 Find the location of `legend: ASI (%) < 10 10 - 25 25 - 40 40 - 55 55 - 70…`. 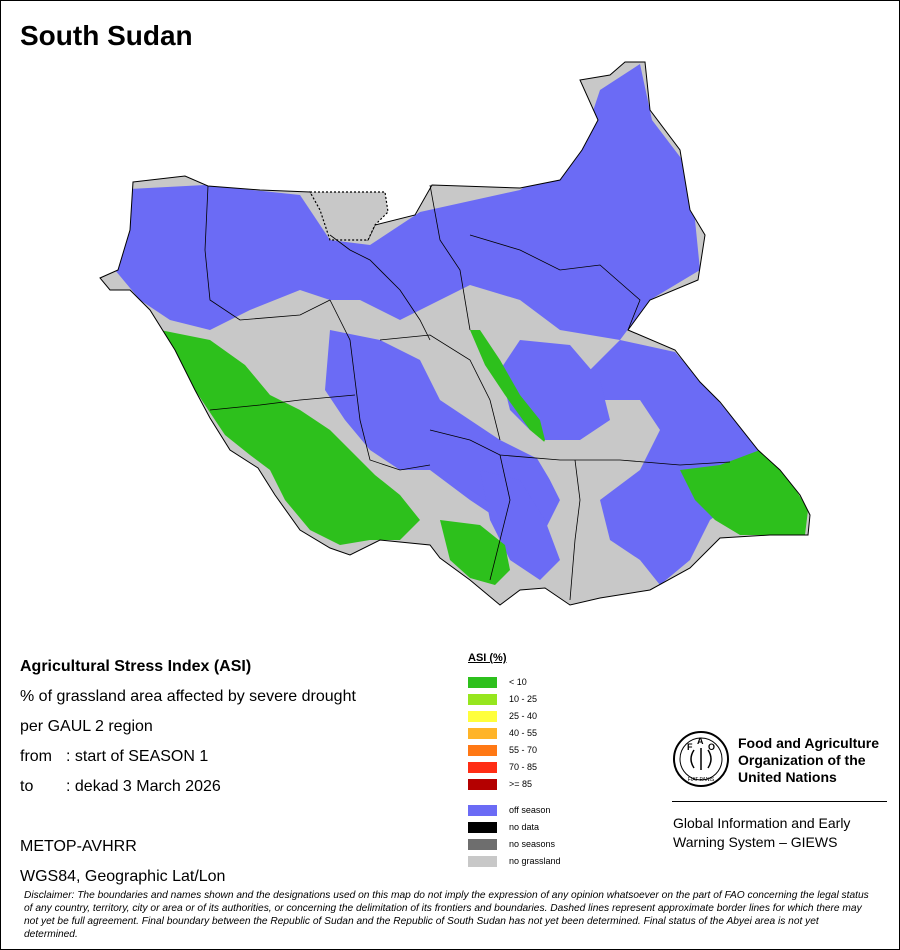

legend: ASI (%) < 10 10 - 25 25 - 40 40 - 55 55 - 70… is located at coordinates (514, 759).